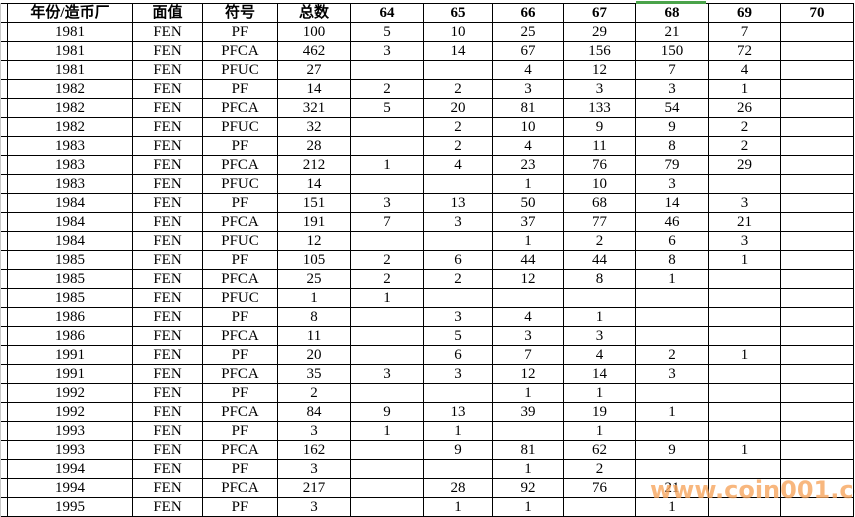 This screenshot has height=517, width=855. I want to click on table-cell: 5, so click(387, 108).